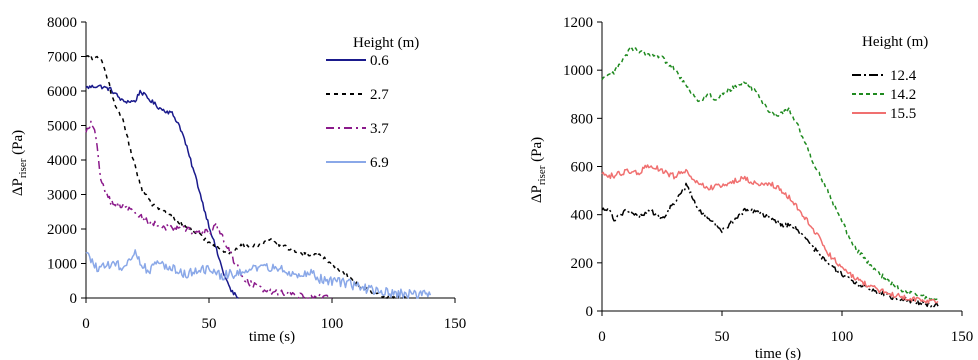 Image resolution: width=978 pixels, height=360 pixels. I want to click on right-legend-title: Height (m), so click(895, 42).